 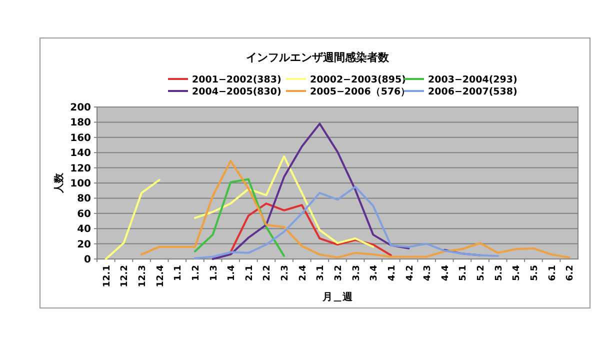 What do you see at coordinates (267, 273) in the screenshot?
I see `x-tick-label: 2.2` at bounding box center [267, 273].